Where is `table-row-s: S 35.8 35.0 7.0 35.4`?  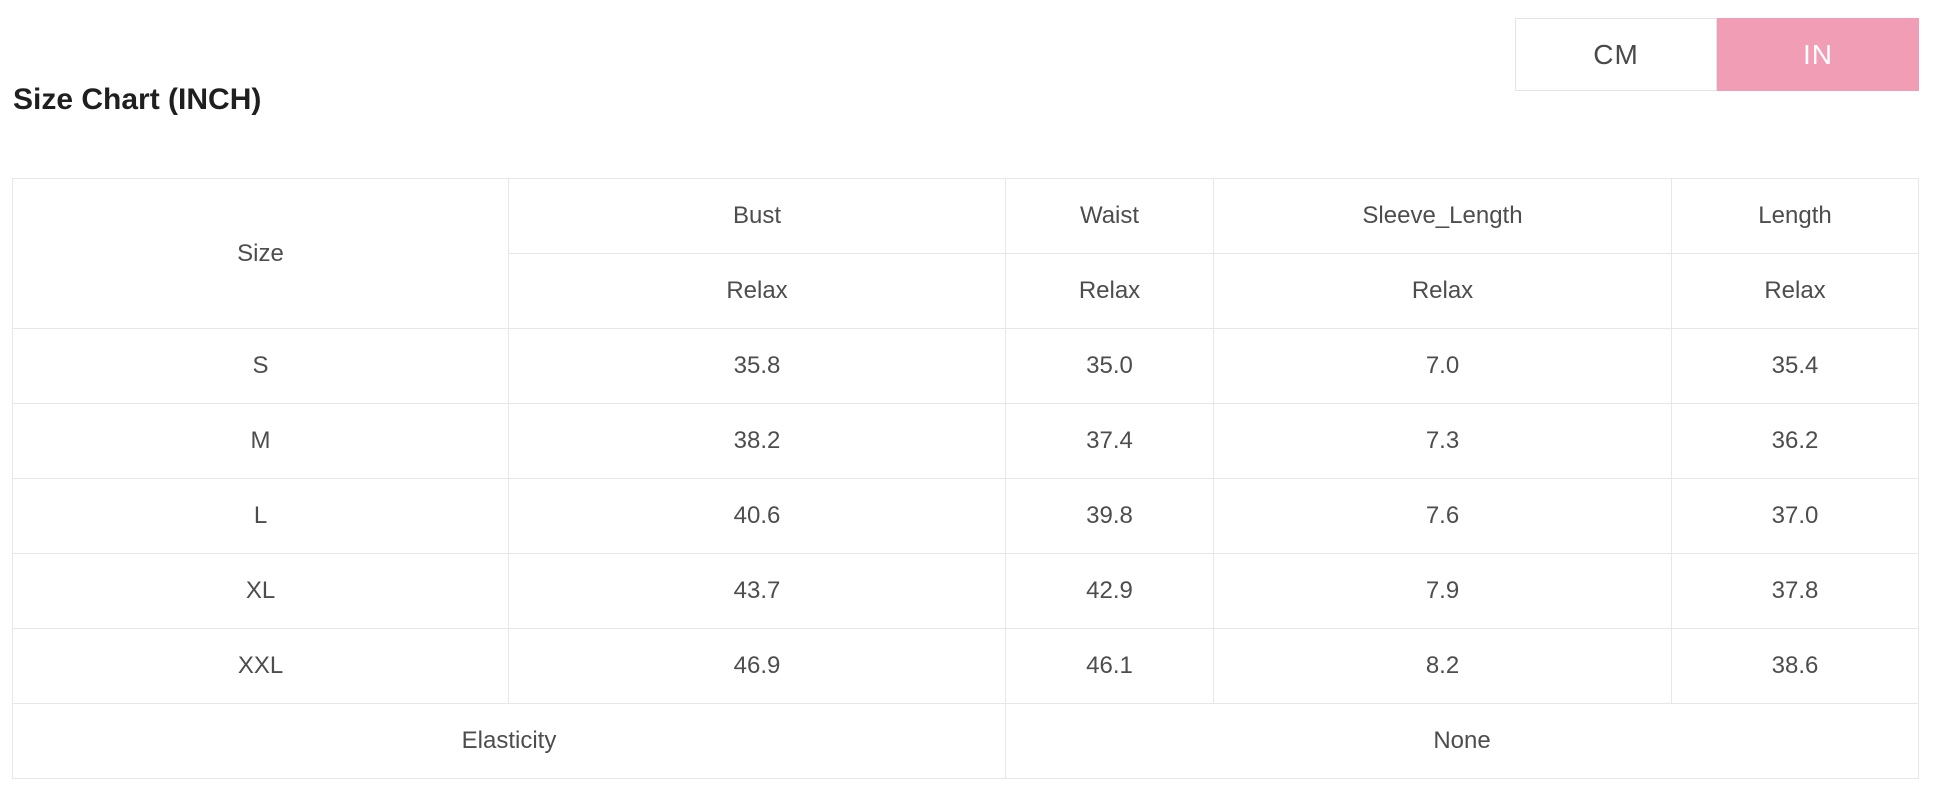
table-row-s: S 35.8 35.0 7.0 35.4 is located at coordinates (965, 366).